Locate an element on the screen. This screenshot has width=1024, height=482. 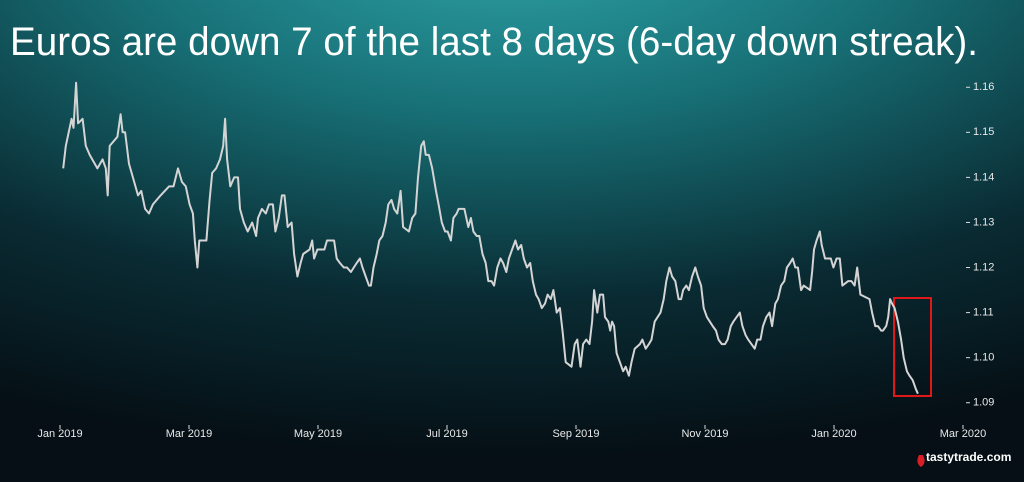
x-tick-label: Sep 2019 is located at coordinates (575, 434).